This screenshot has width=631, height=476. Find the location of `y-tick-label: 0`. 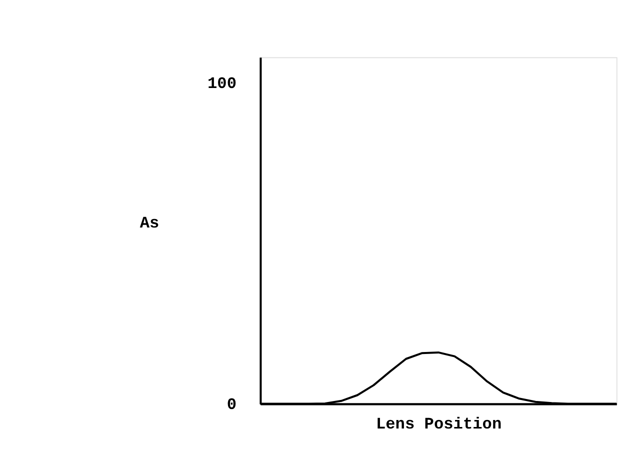

y-tick-label: 0 is located at coordinates (231, 405).